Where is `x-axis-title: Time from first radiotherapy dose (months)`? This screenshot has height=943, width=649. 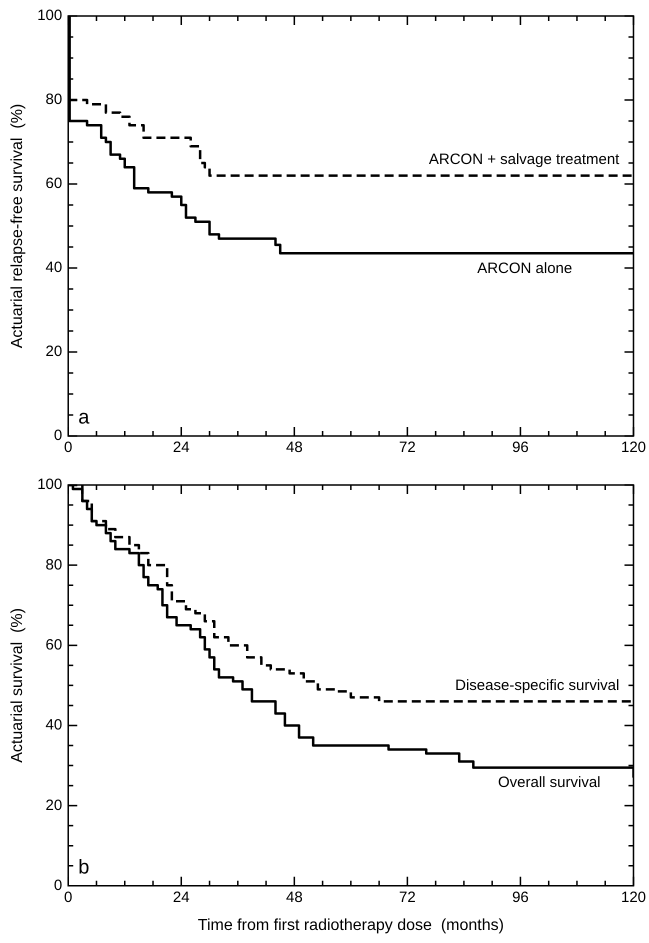 x-axis-title: Time from first radiotherapy dose (months) is located at coordinates (351, 925).